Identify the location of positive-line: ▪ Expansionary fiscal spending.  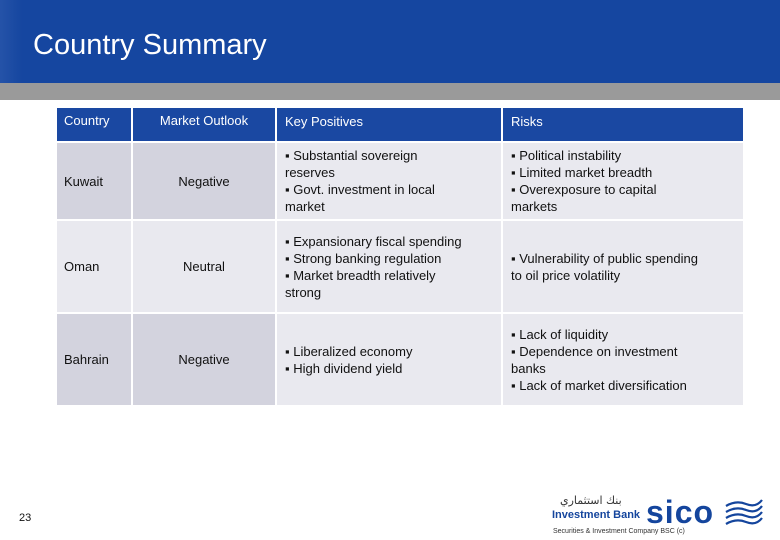
(373, 241).